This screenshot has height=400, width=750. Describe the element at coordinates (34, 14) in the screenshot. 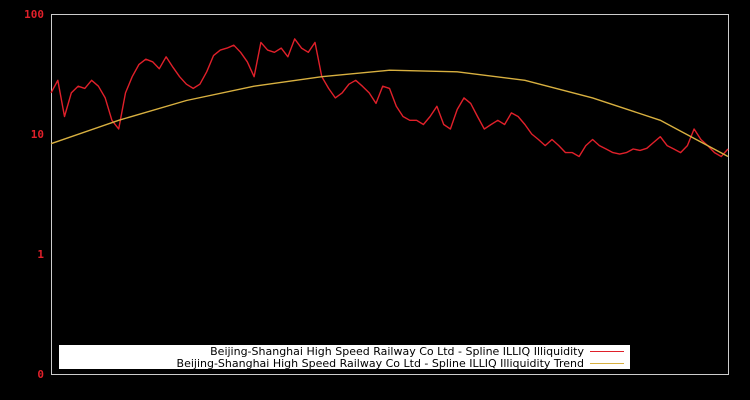

I see `y-tick-label: 100` at that location.